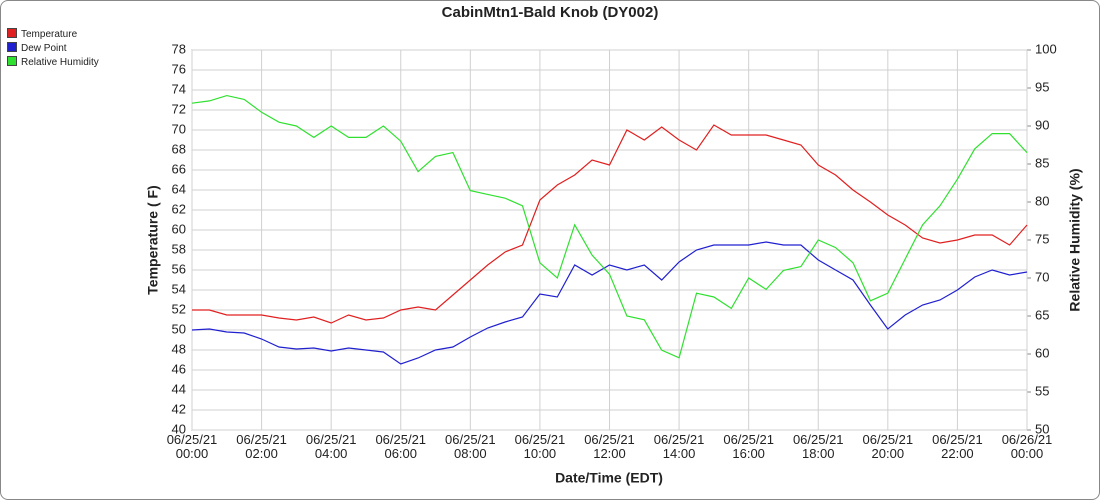 Image resolution: width=1100 pixels, height=500 pixels. I want to click on y2-axis-title: Relative Humidity (%), so click(1075, 239).